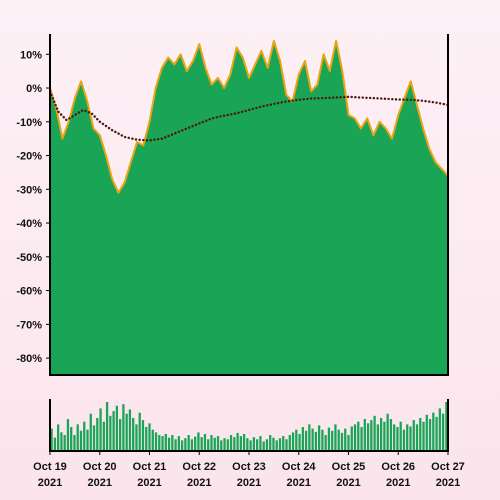  What do you see at coordinates (398, 467) in the screenshot?
I see `x-tick-label: Oct 26` at bounding box center [398, 467].